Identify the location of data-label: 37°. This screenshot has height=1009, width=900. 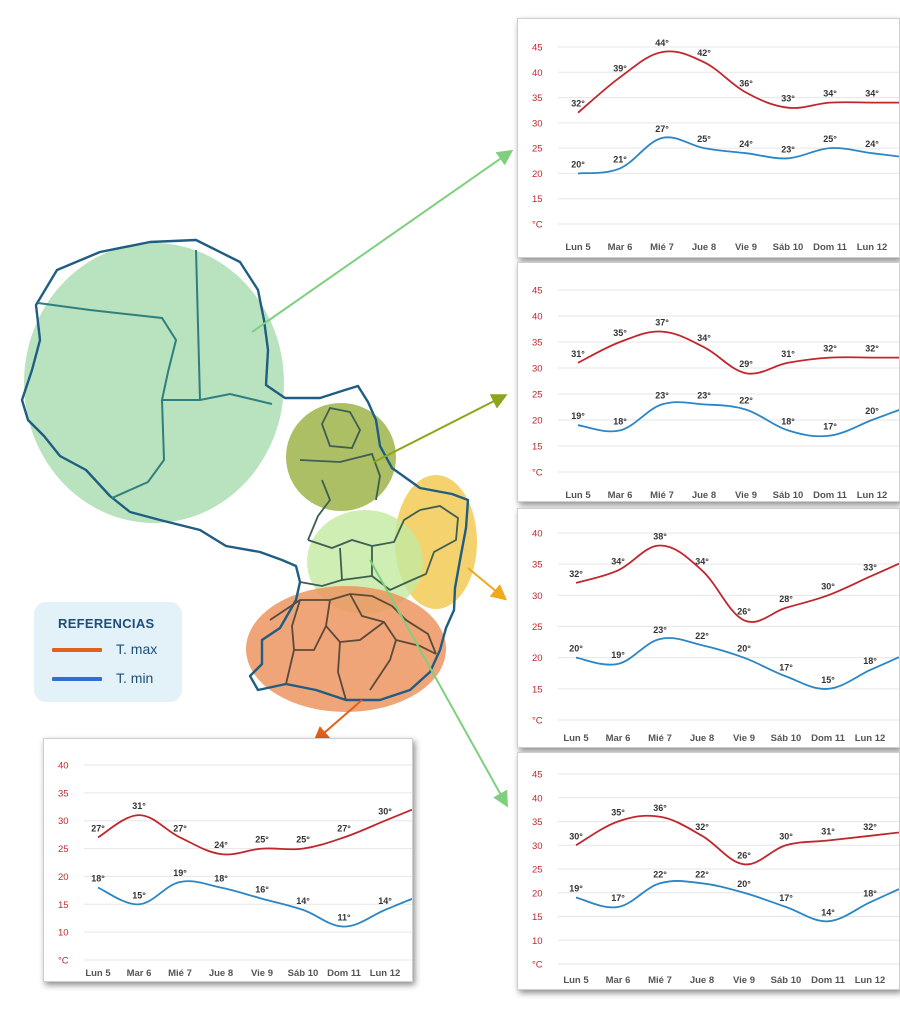
(662, 323).